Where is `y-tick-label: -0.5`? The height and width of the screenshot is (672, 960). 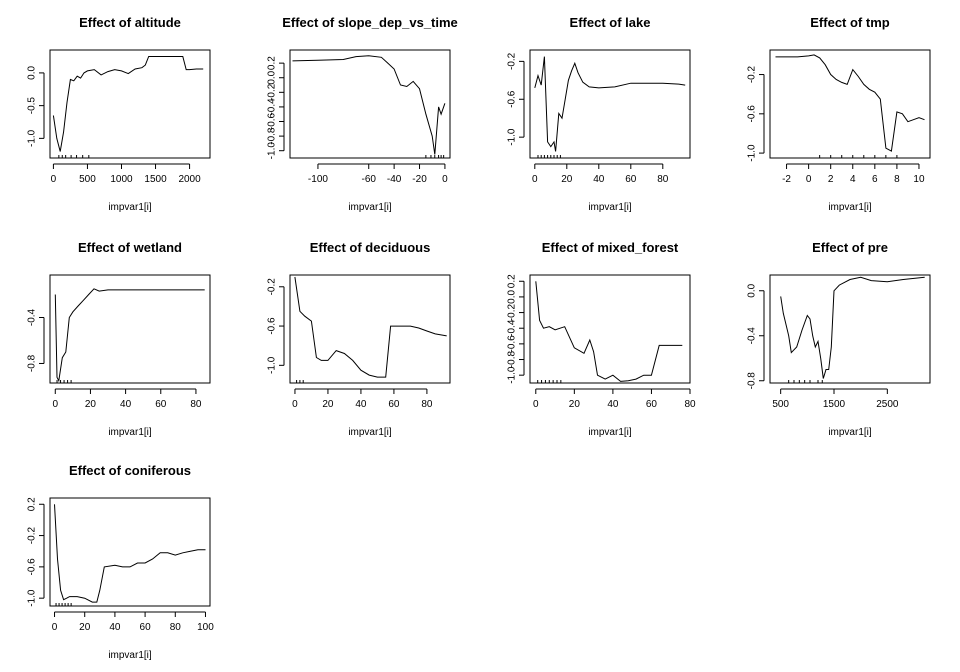
y-tick-label: -0.5 is located at coordinates (32, 106).